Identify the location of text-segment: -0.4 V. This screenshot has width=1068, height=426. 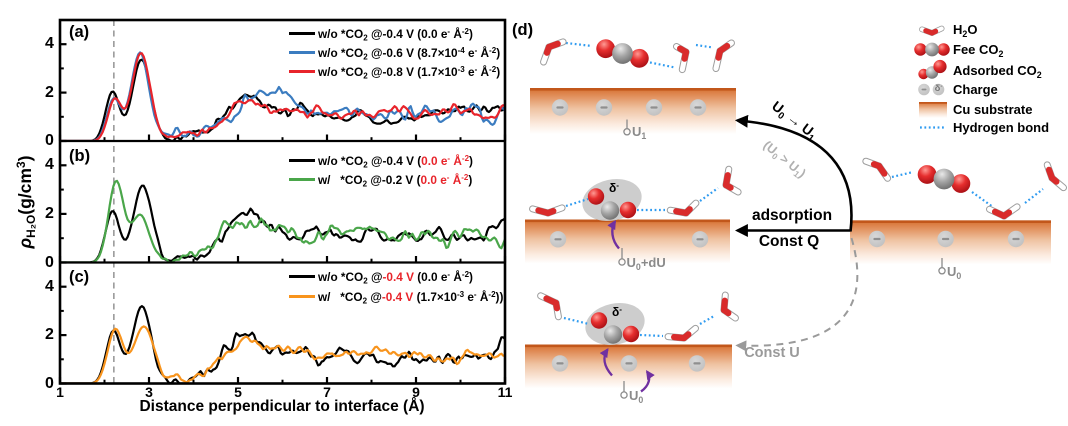
(397, 297).